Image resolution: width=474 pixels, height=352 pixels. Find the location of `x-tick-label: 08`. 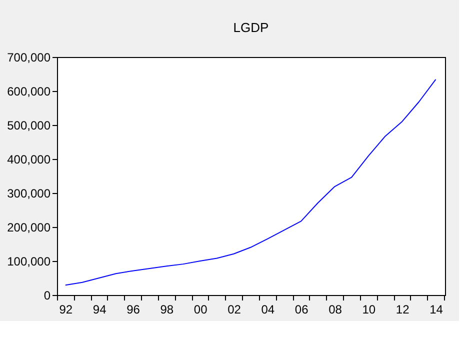

x-tick-label: 08 is located at coordinates (335, 309).